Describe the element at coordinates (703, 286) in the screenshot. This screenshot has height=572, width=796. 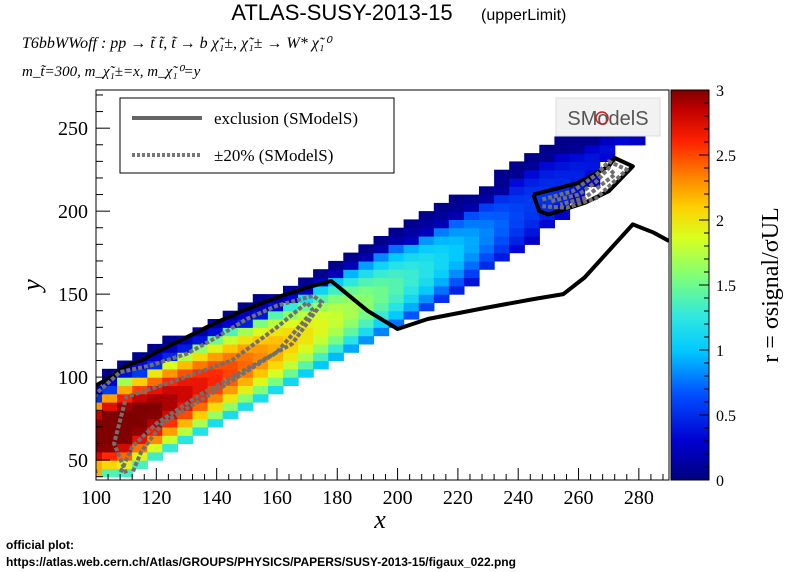
I see `colorbar: 0 0.5 1 1.5 2 2.5 3` at that location.